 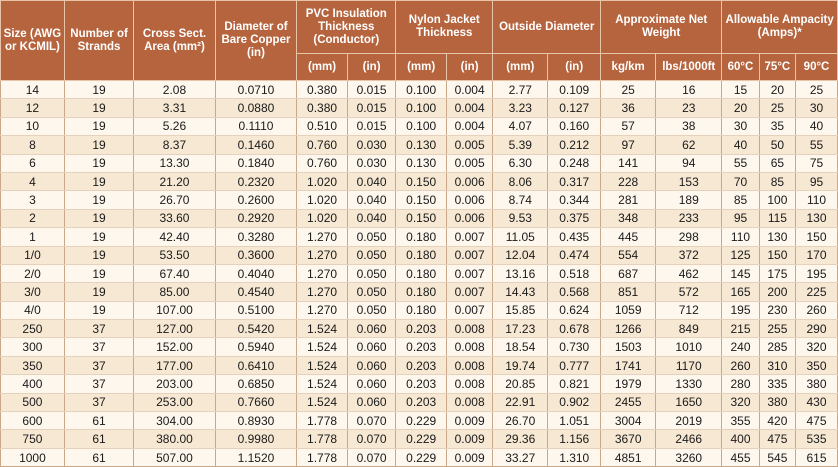 What do you see at coordinates (777, 255) in the screenshot?
I see `cell-ampacity-75c: 150` at bounding box center [777, 255].